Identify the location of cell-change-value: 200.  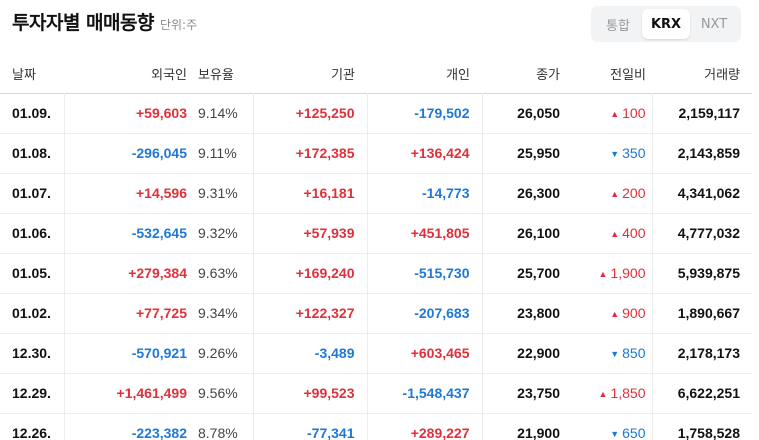
(634, 193).